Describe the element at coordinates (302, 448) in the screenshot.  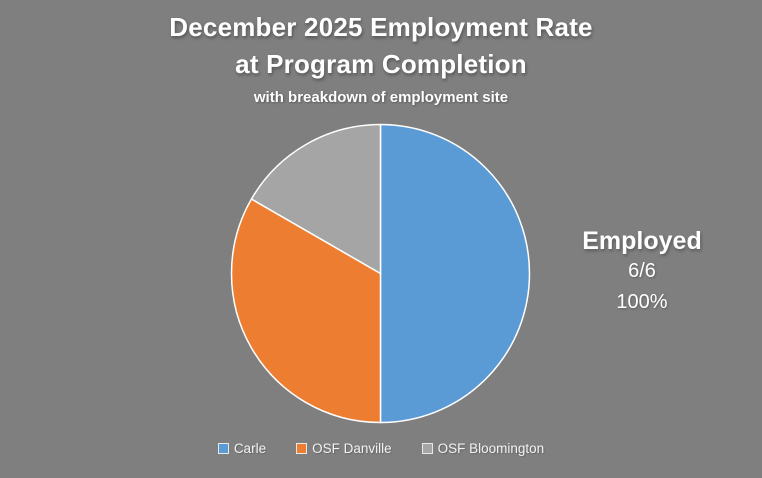
I see `legend-marker-osf-danville` at that location.